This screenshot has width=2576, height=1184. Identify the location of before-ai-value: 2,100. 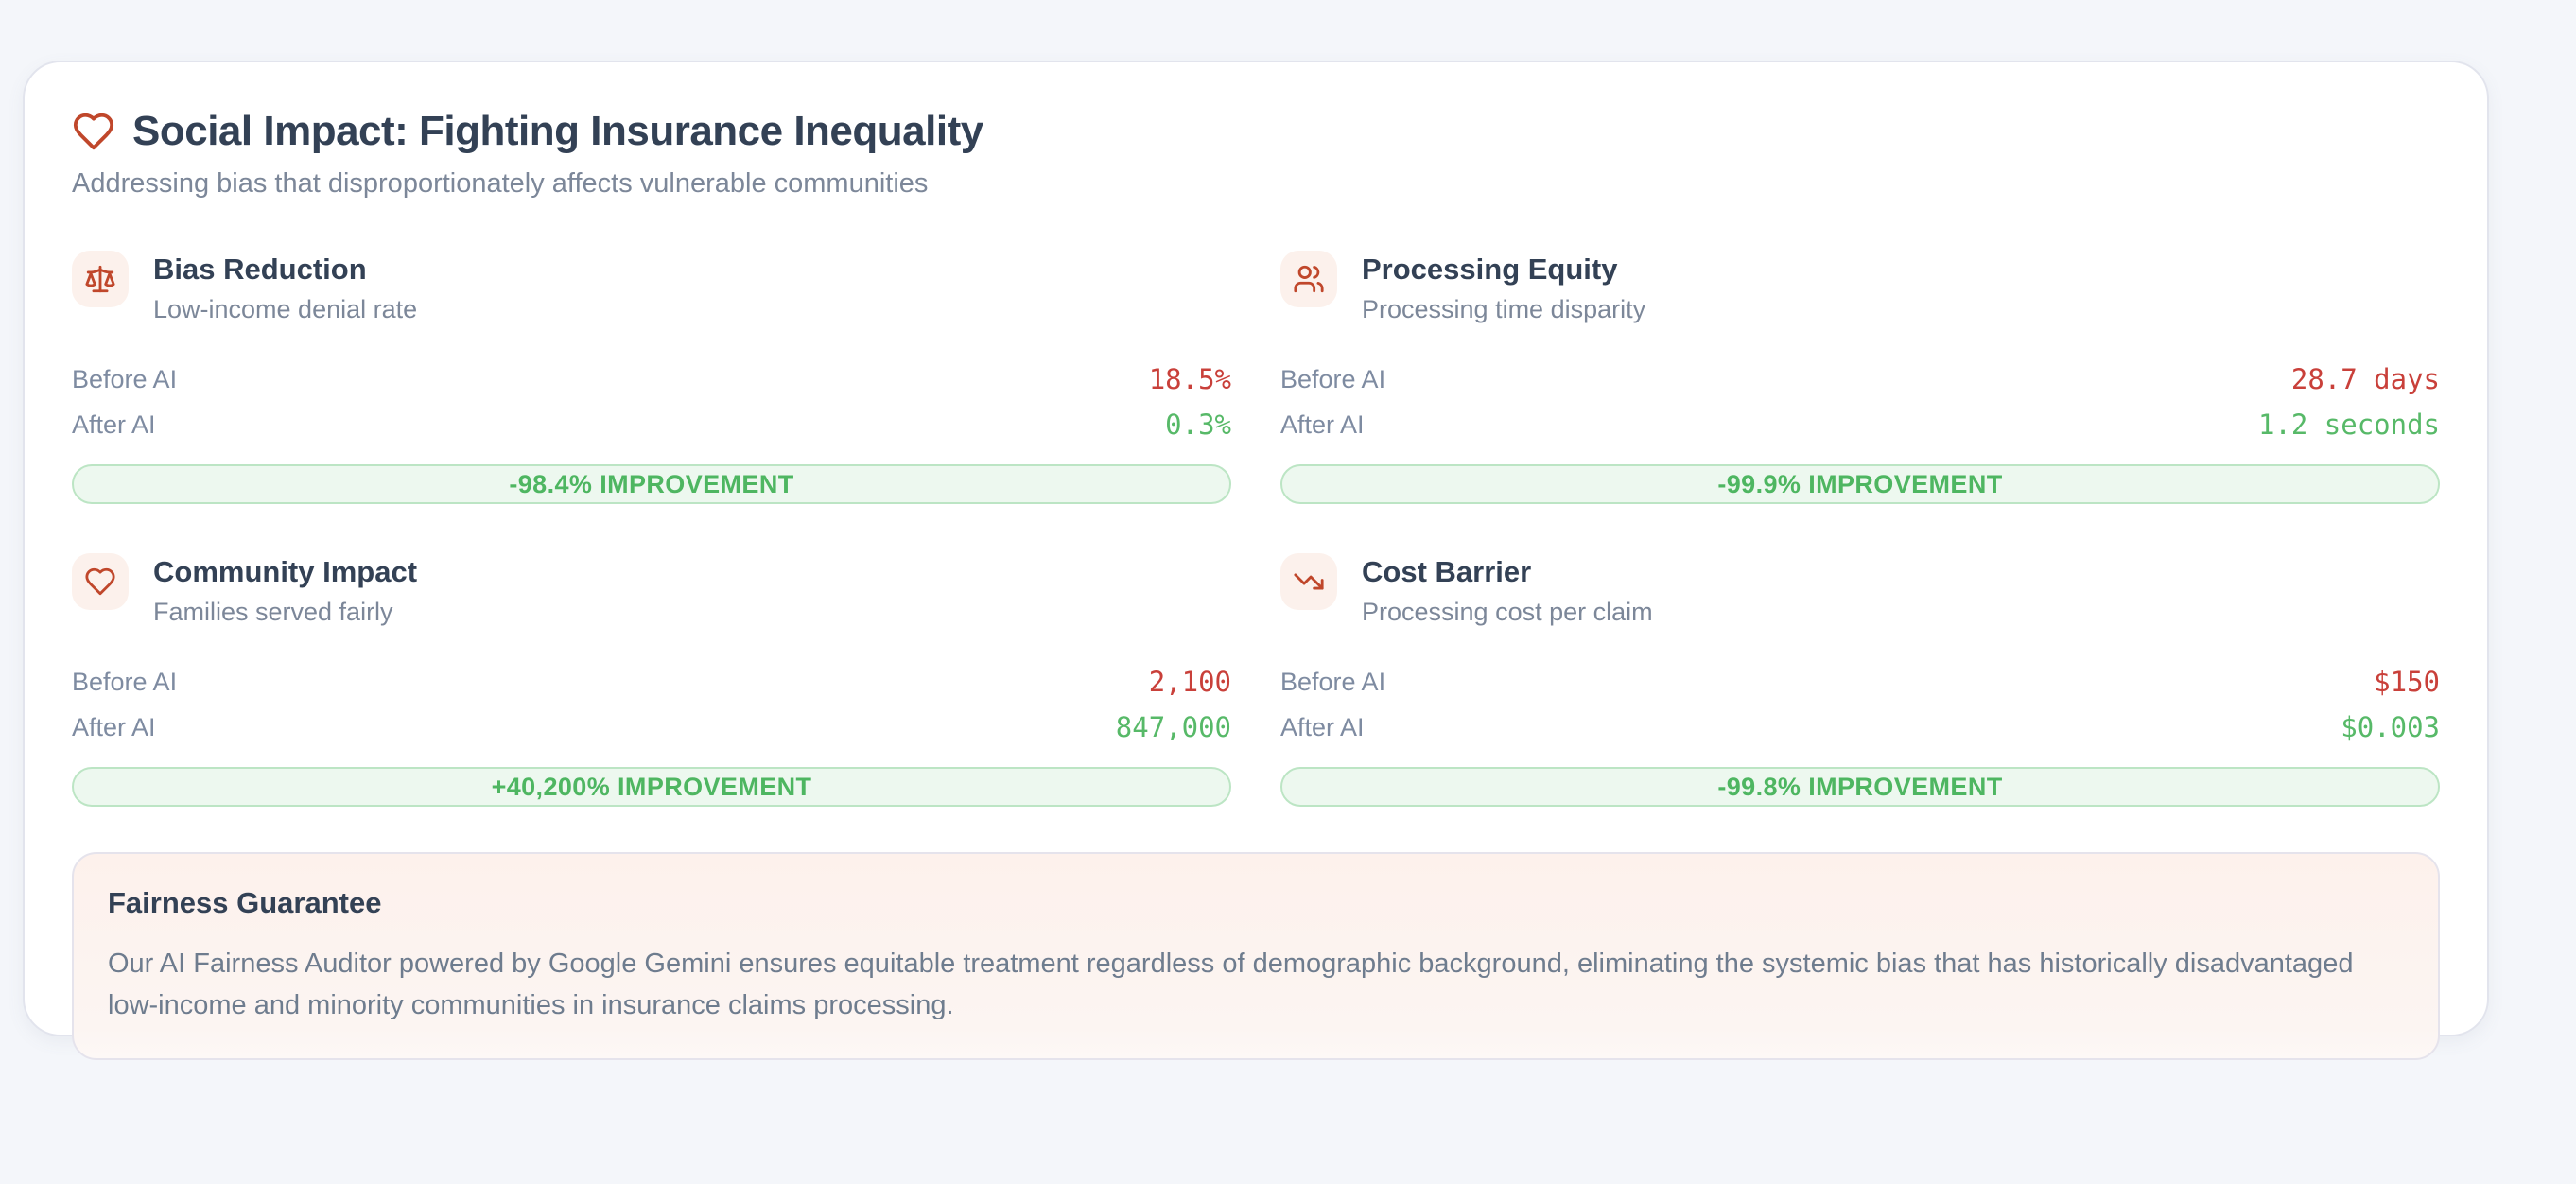
(1189, 682).